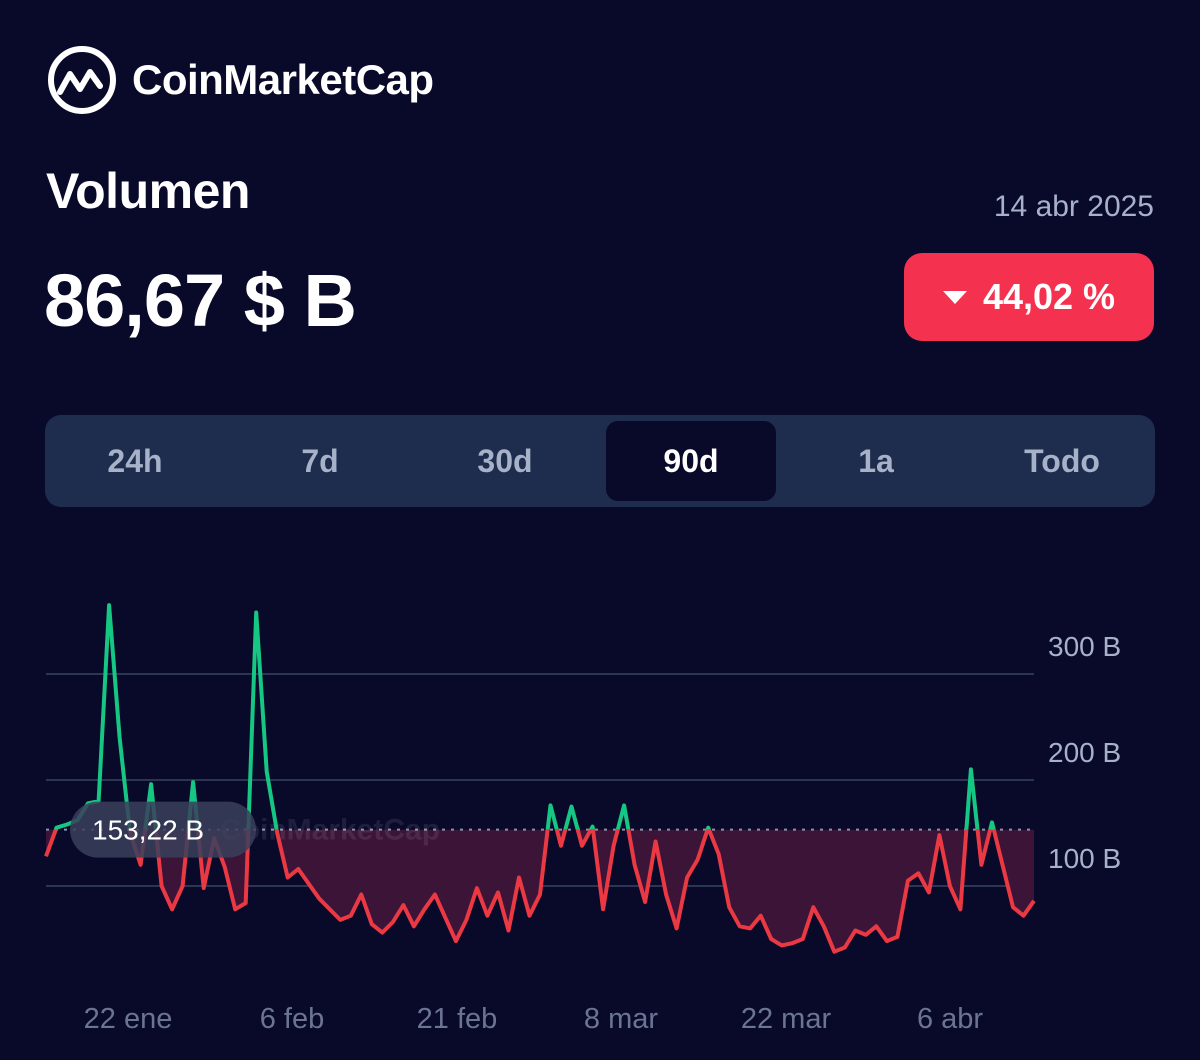 This screenshot has height=1060, width=1200. Describe the element at coordinates (1084, 858) in the screenshot. I see `y-tick-label: 100 B` at that location.